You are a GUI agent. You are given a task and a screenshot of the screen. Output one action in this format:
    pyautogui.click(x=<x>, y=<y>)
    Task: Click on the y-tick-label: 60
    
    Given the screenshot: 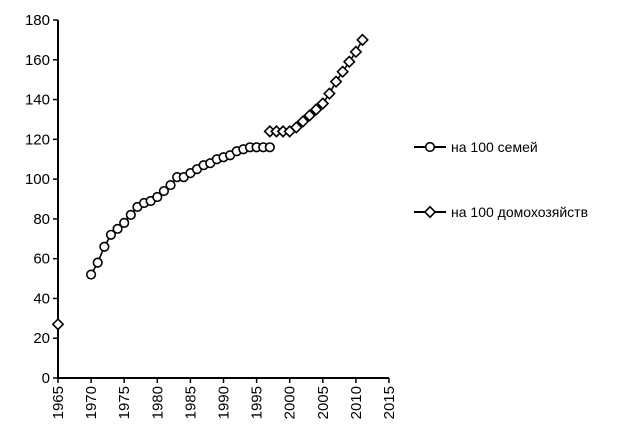 What is the action you would take?
    pyautogui.click(x=41, y=259)
    